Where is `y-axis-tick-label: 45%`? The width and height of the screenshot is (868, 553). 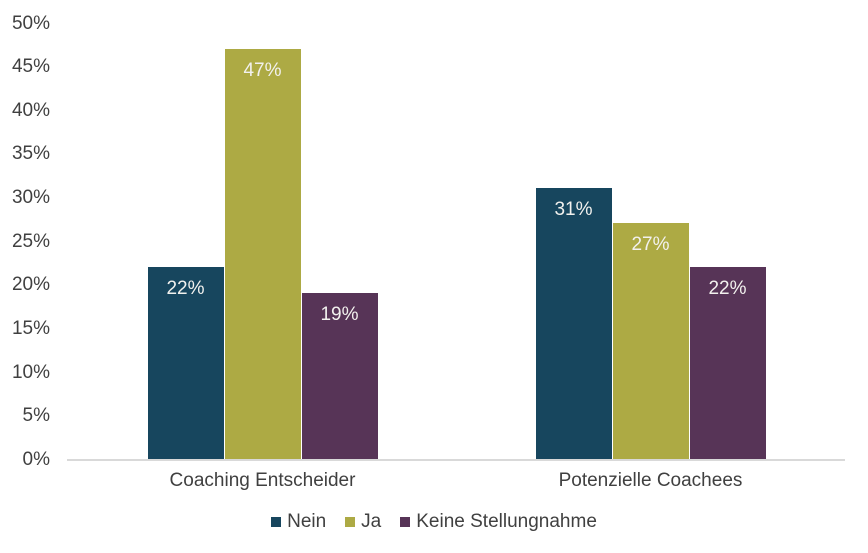 y-axis-tick-label: 45% is located at coordinates (30, 67).